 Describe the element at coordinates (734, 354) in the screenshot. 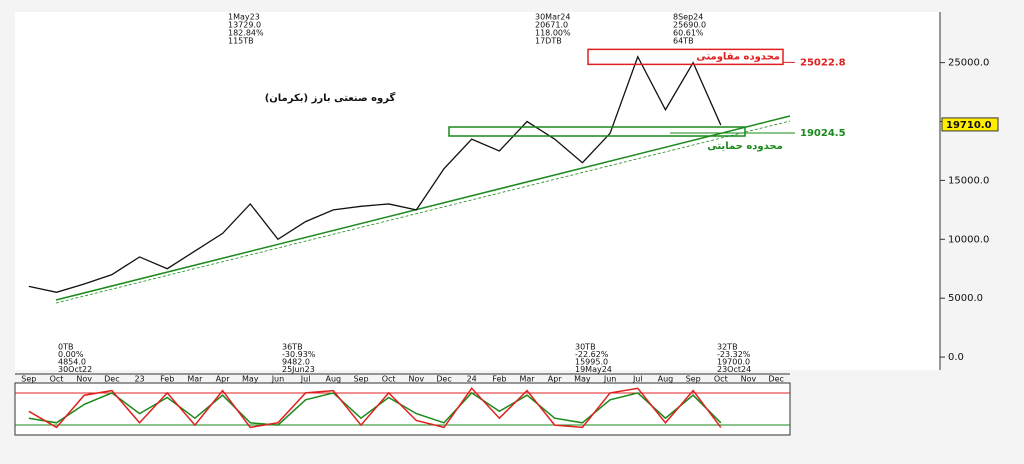

I see `bottom-annotation: -23.32%` at that location.